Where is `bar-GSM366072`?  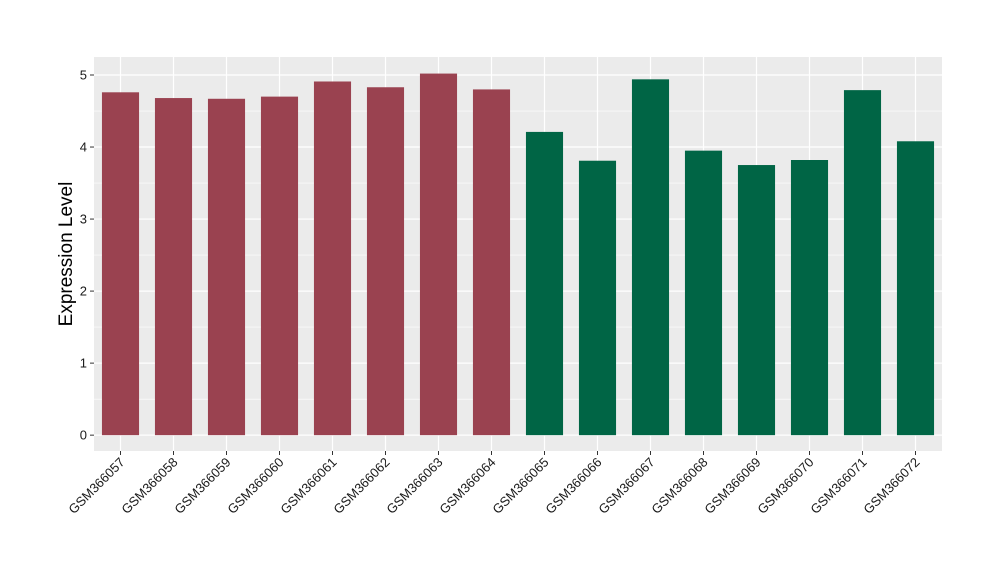 bar-GSM366072 is located at coordinates (915, 288).